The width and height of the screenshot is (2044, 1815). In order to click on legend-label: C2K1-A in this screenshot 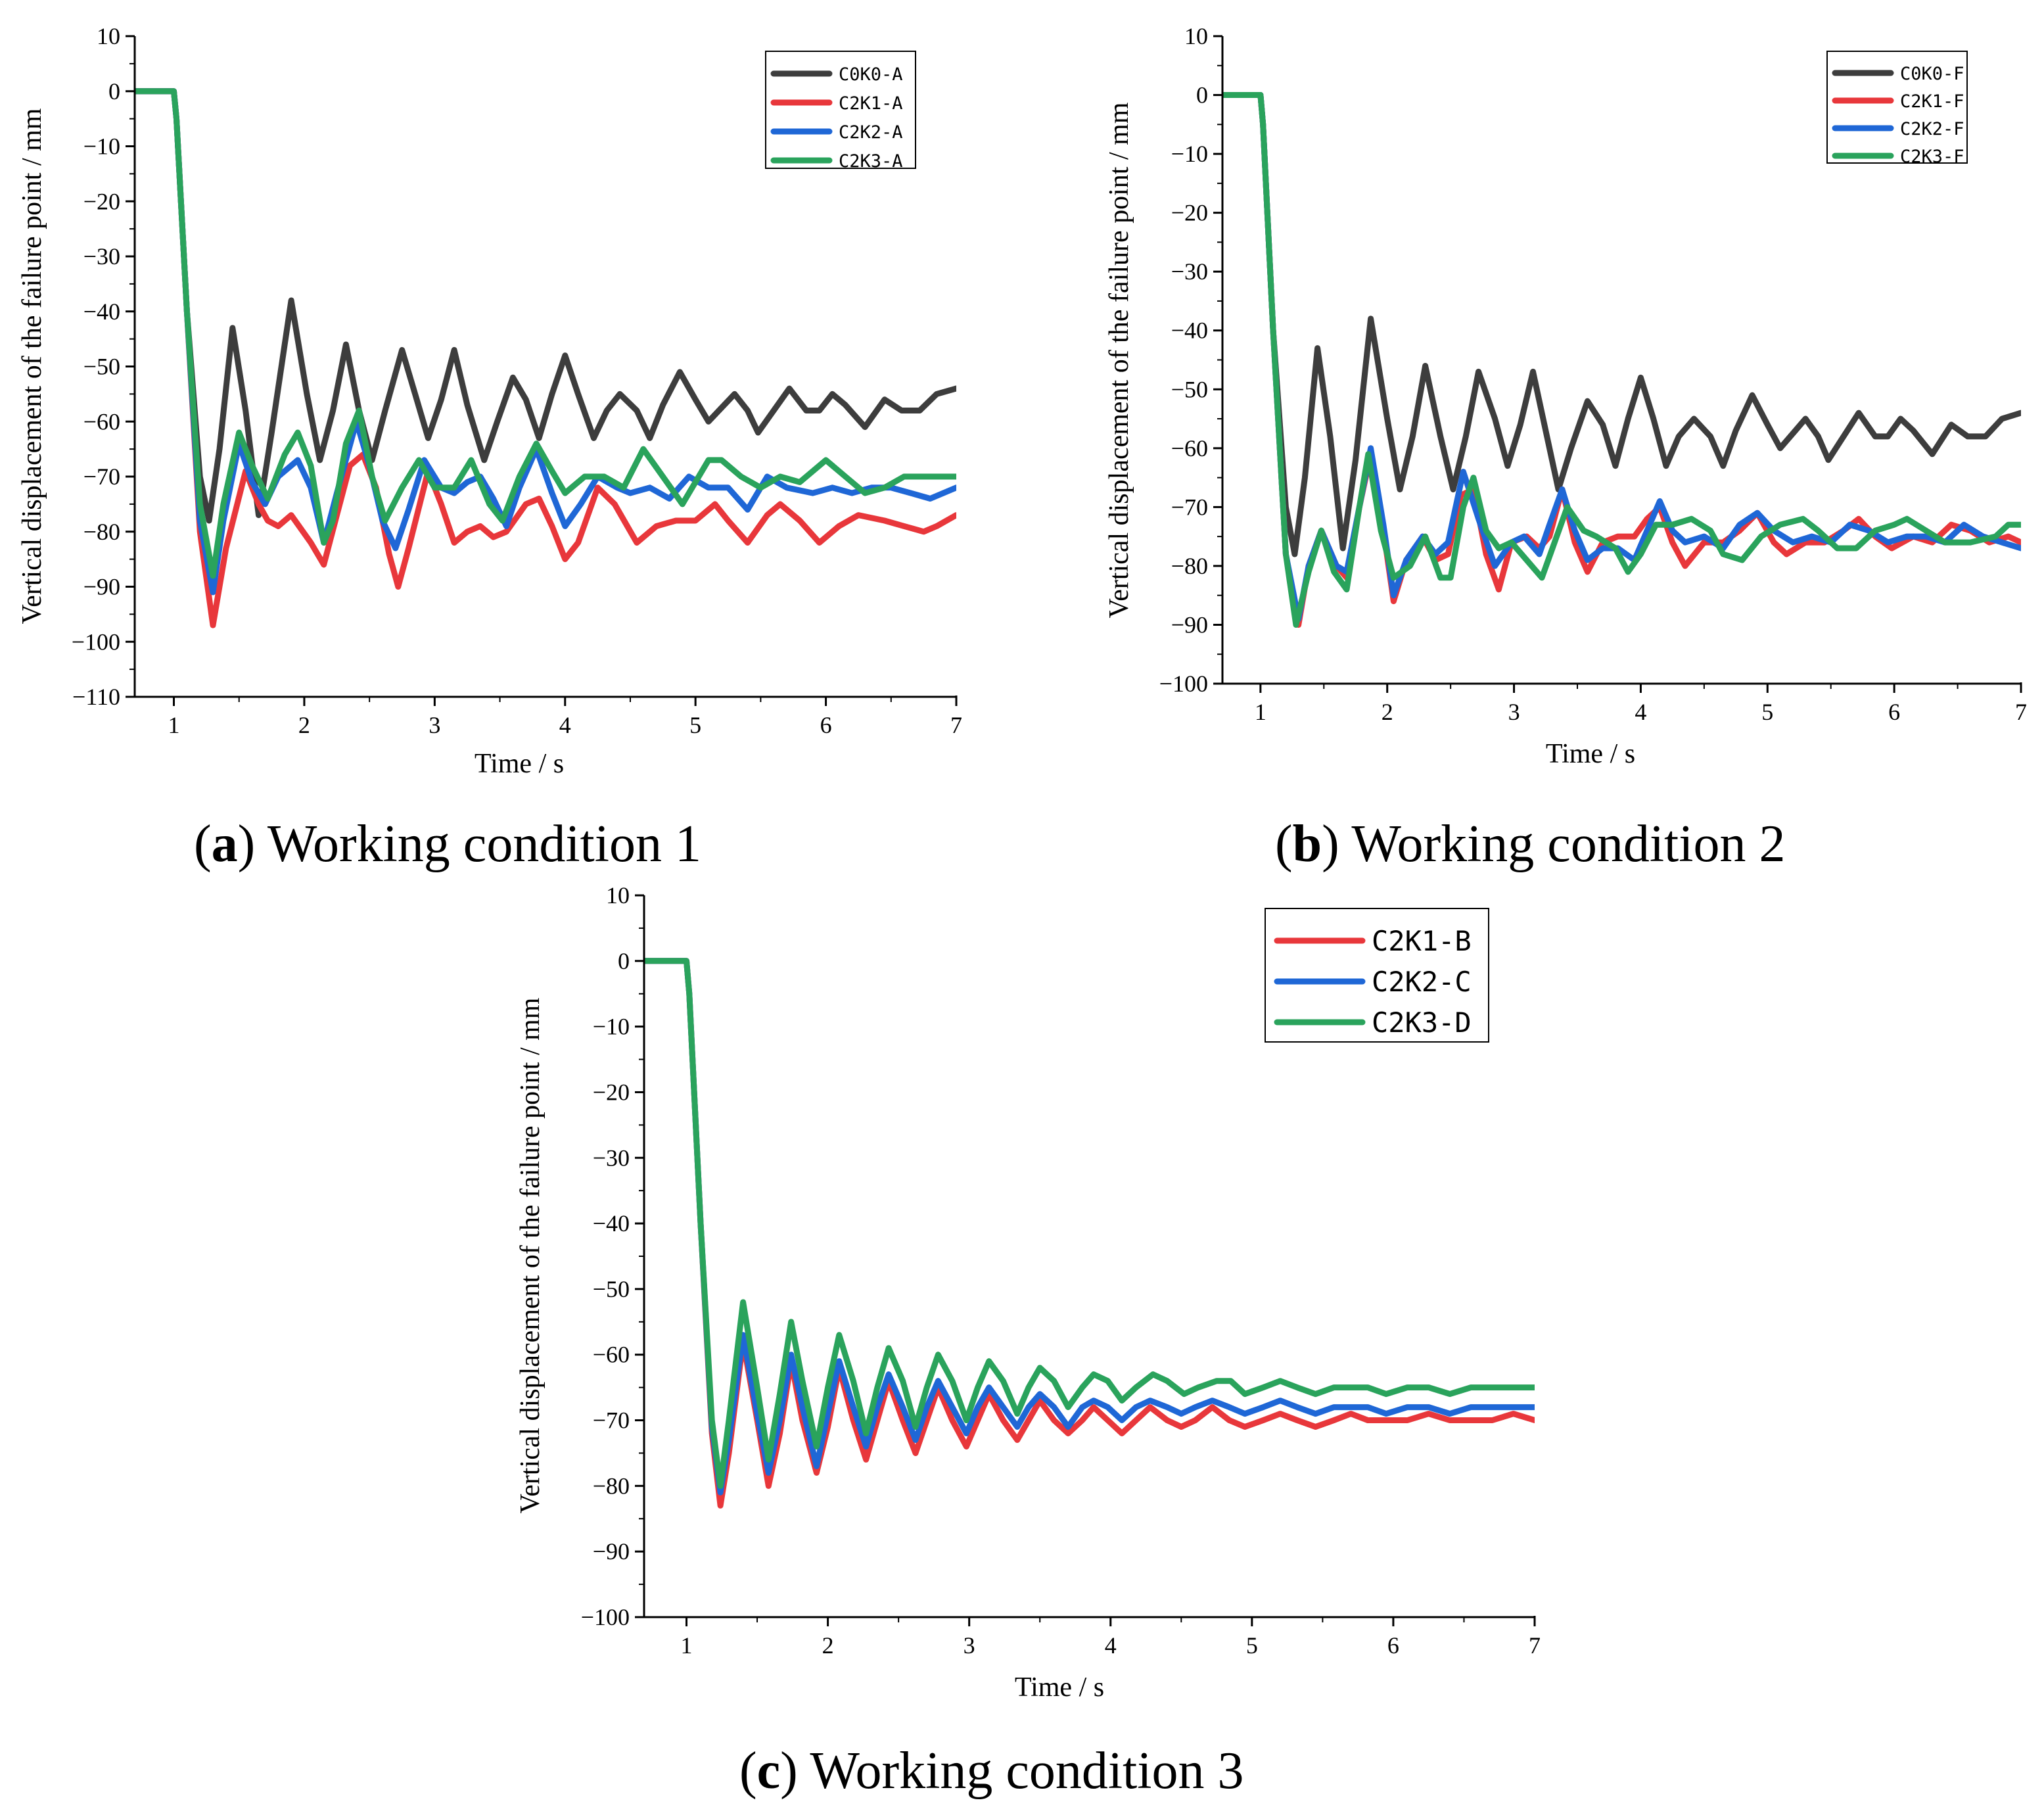, I will do `click(871, 103)`.